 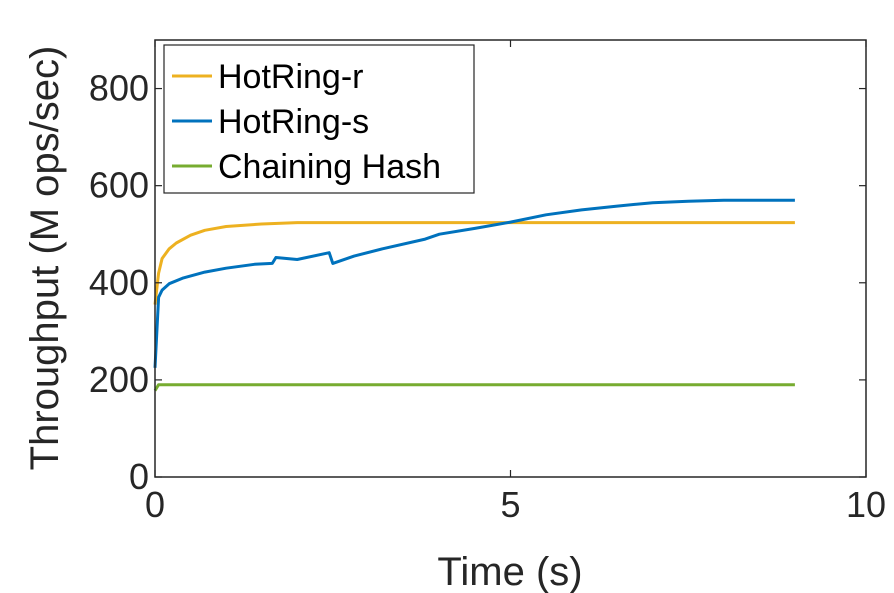 I want to click on x-tick-label: 5, so click(x=510, y=504).